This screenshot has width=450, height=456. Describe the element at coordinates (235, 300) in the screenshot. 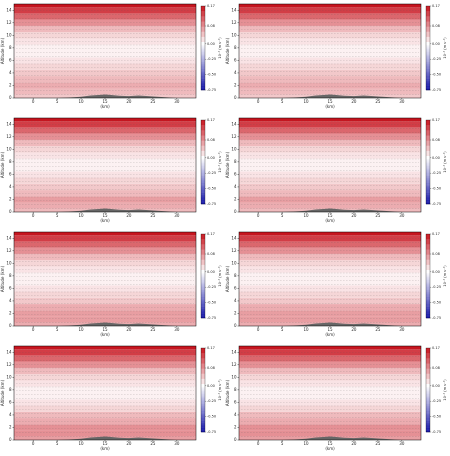

I see `y-tick-label: 4` at that location.